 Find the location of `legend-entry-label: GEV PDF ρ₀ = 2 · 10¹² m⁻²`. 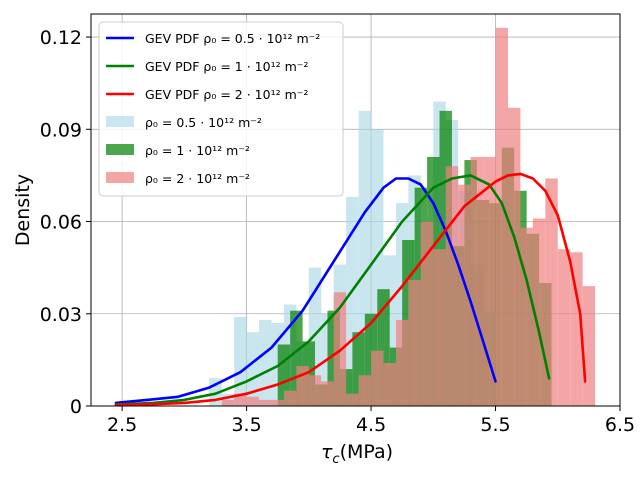

legend-entry-label: GEV PDF ρ₀ = 2 · 10¹² m⁻² is located at coordinates (226, 94).